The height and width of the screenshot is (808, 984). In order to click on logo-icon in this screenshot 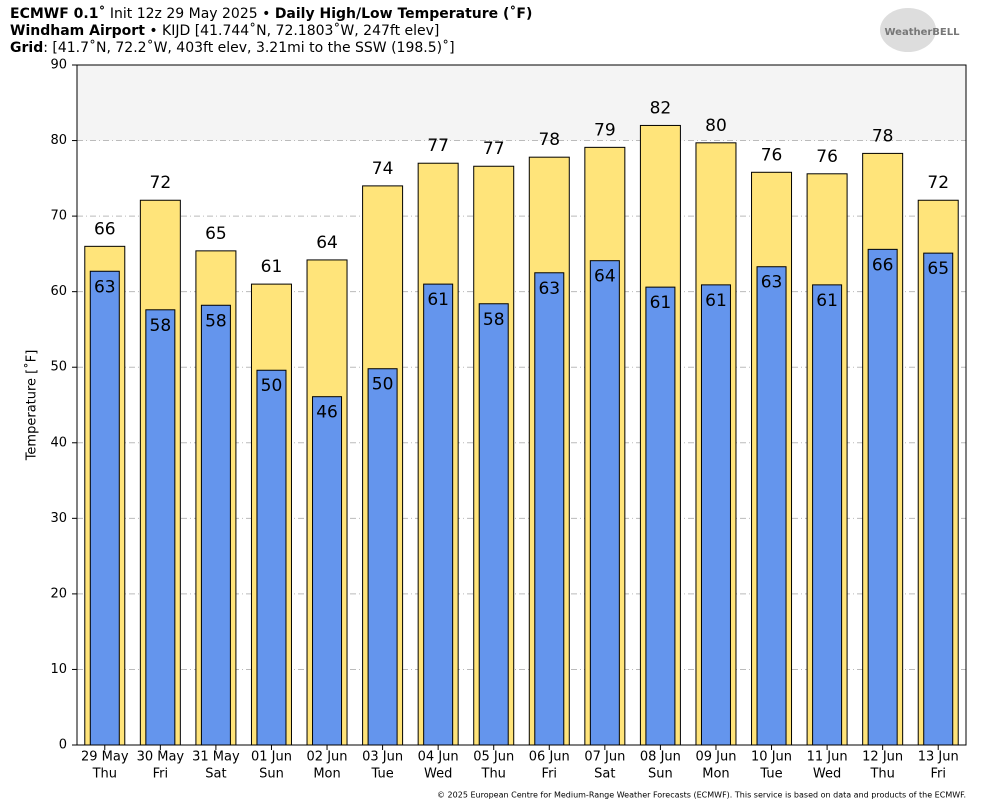, I will do `click(908, 30)`.